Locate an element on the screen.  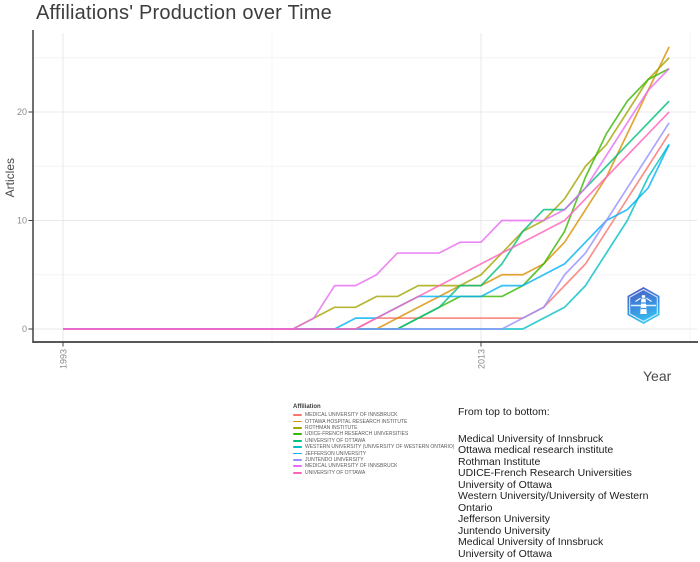
annotation-line: UDICE-French Research Universities is located at coordinates (545, 473).